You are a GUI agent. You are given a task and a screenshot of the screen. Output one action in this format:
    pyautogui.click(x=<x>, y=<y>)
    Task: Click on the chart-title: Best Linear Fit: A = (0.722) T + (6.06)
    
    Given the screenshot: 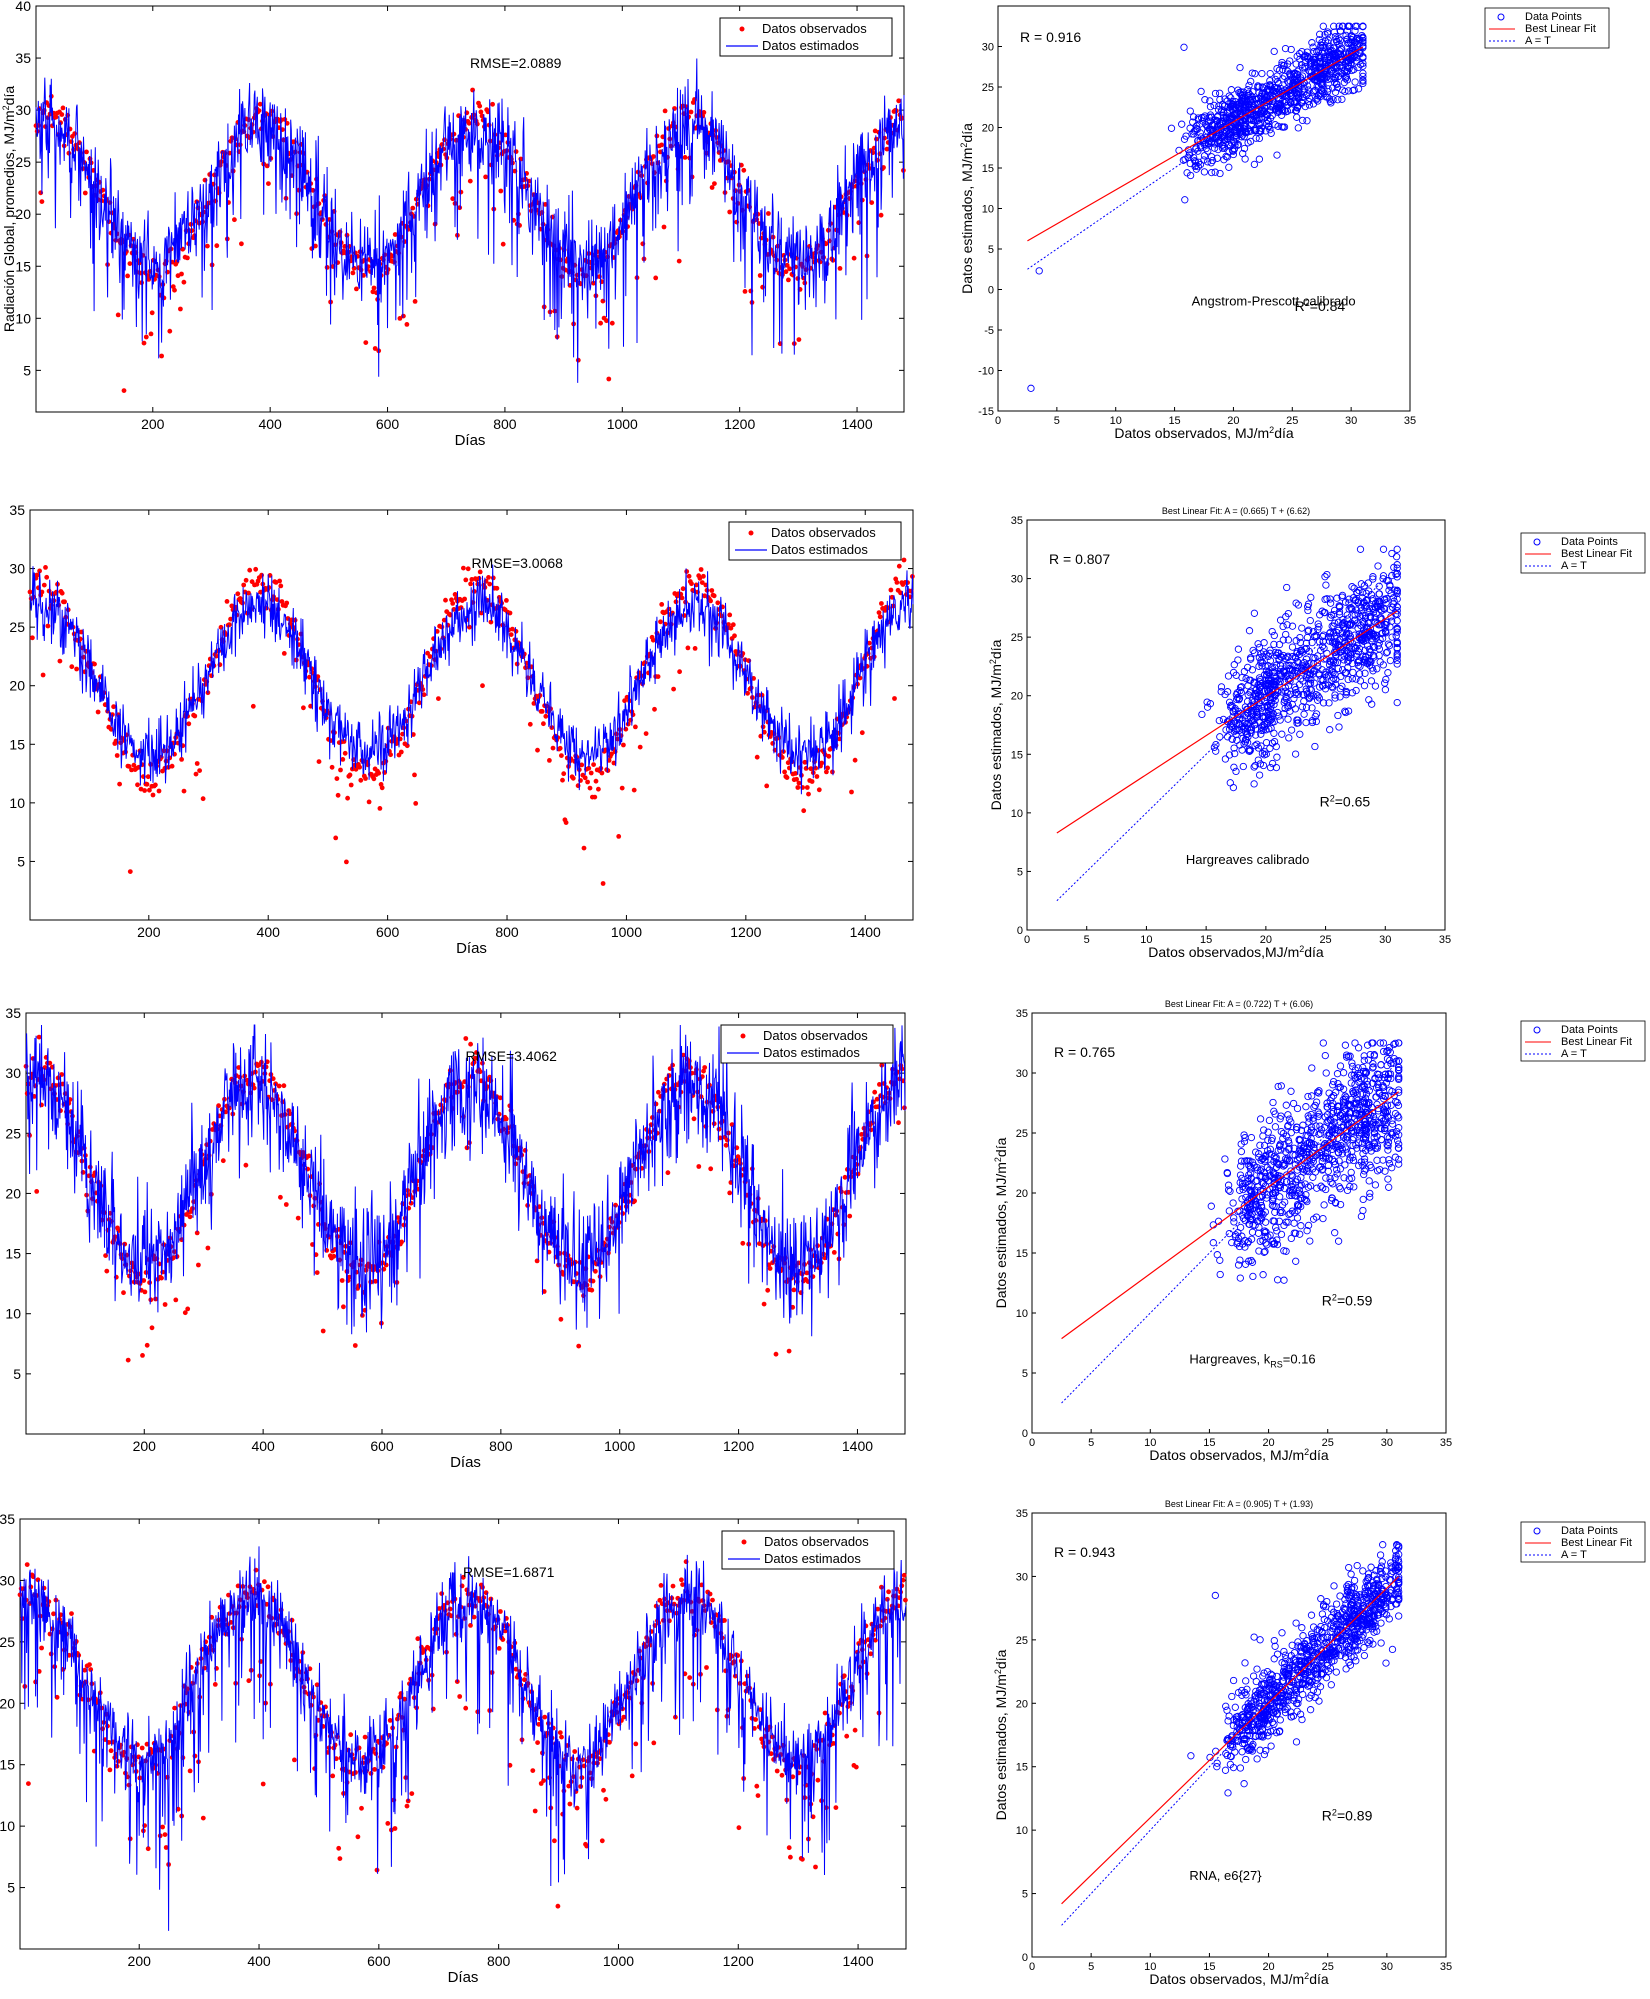 What is the action you would take?
    pyautogui.click(x=1239, y=1004)
    